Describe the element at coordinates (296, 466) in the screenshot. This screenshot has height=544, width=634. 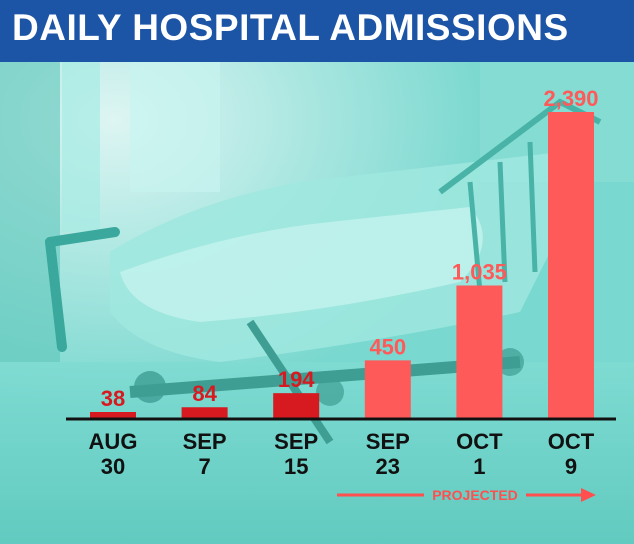
I see `x-tick-label-2-line-1: 15` at that location.